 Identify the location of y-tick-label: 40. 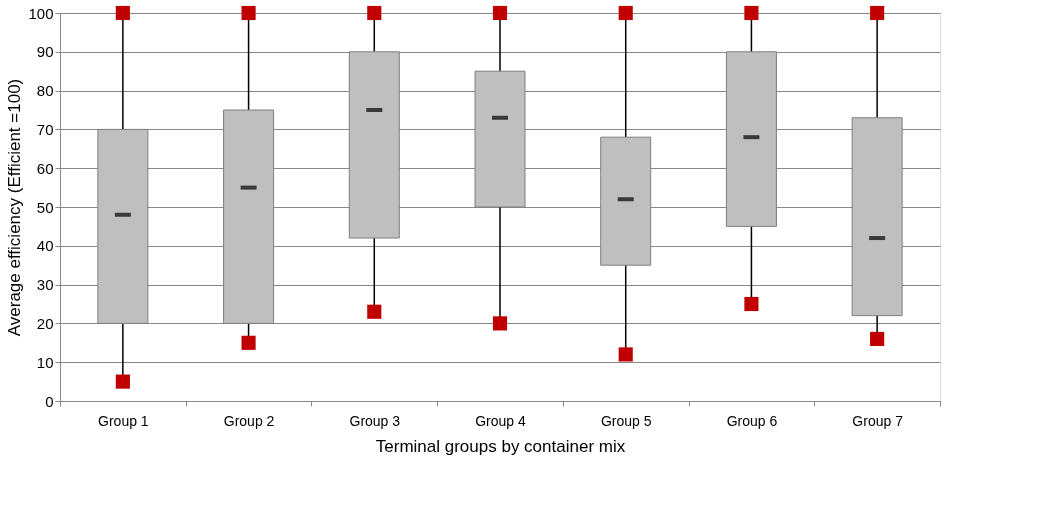
(45, 246).